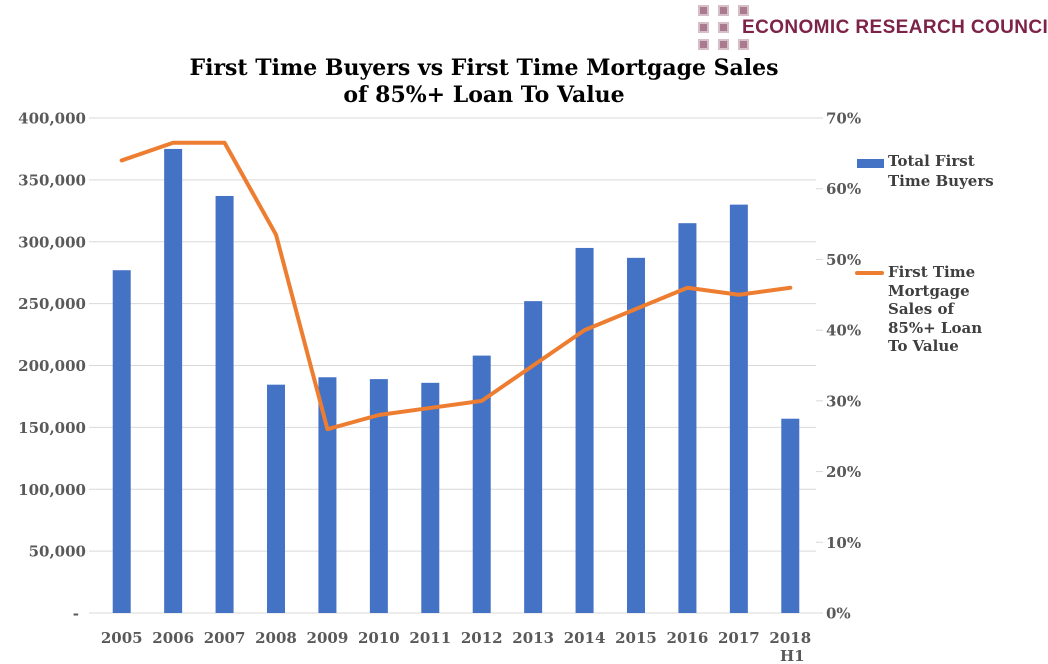  I want to click on left-axis-label: 250,000, so click(52, 304).